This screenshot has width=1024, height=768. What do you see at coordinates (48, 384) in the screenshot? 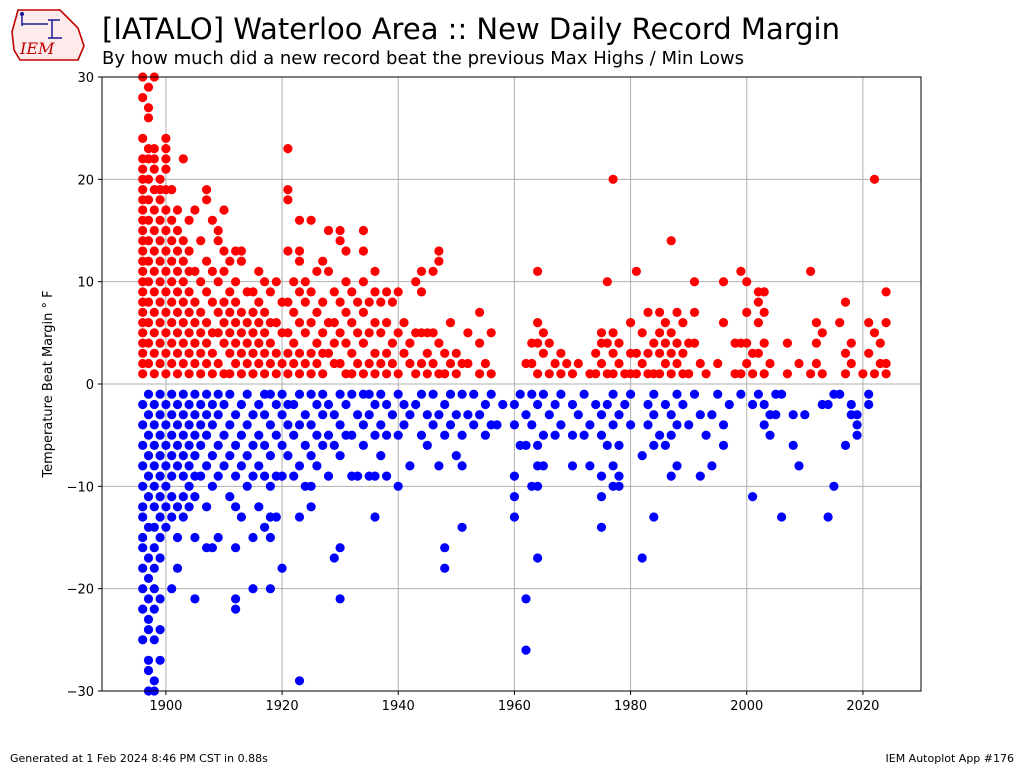
I see `y-axis-label: Temperature Beat Margin ° F` at bounding box center [48, 384].